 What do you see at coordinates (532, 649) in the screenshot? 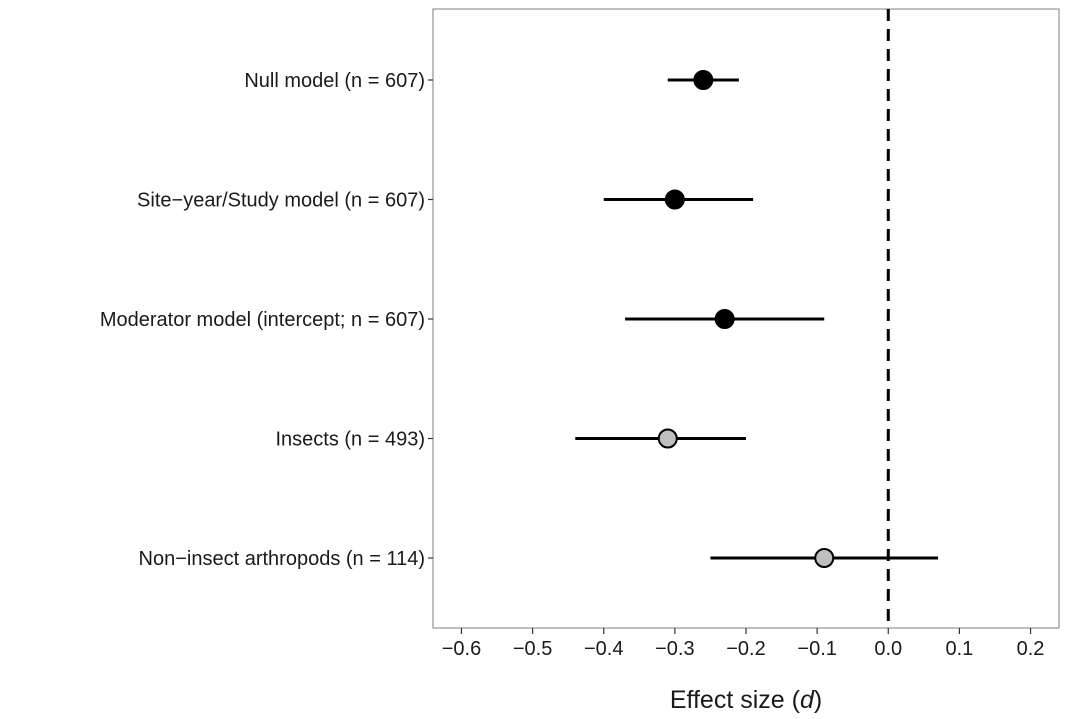
I see `x-tick-label: −0.5` at bounding box center [532, 649].